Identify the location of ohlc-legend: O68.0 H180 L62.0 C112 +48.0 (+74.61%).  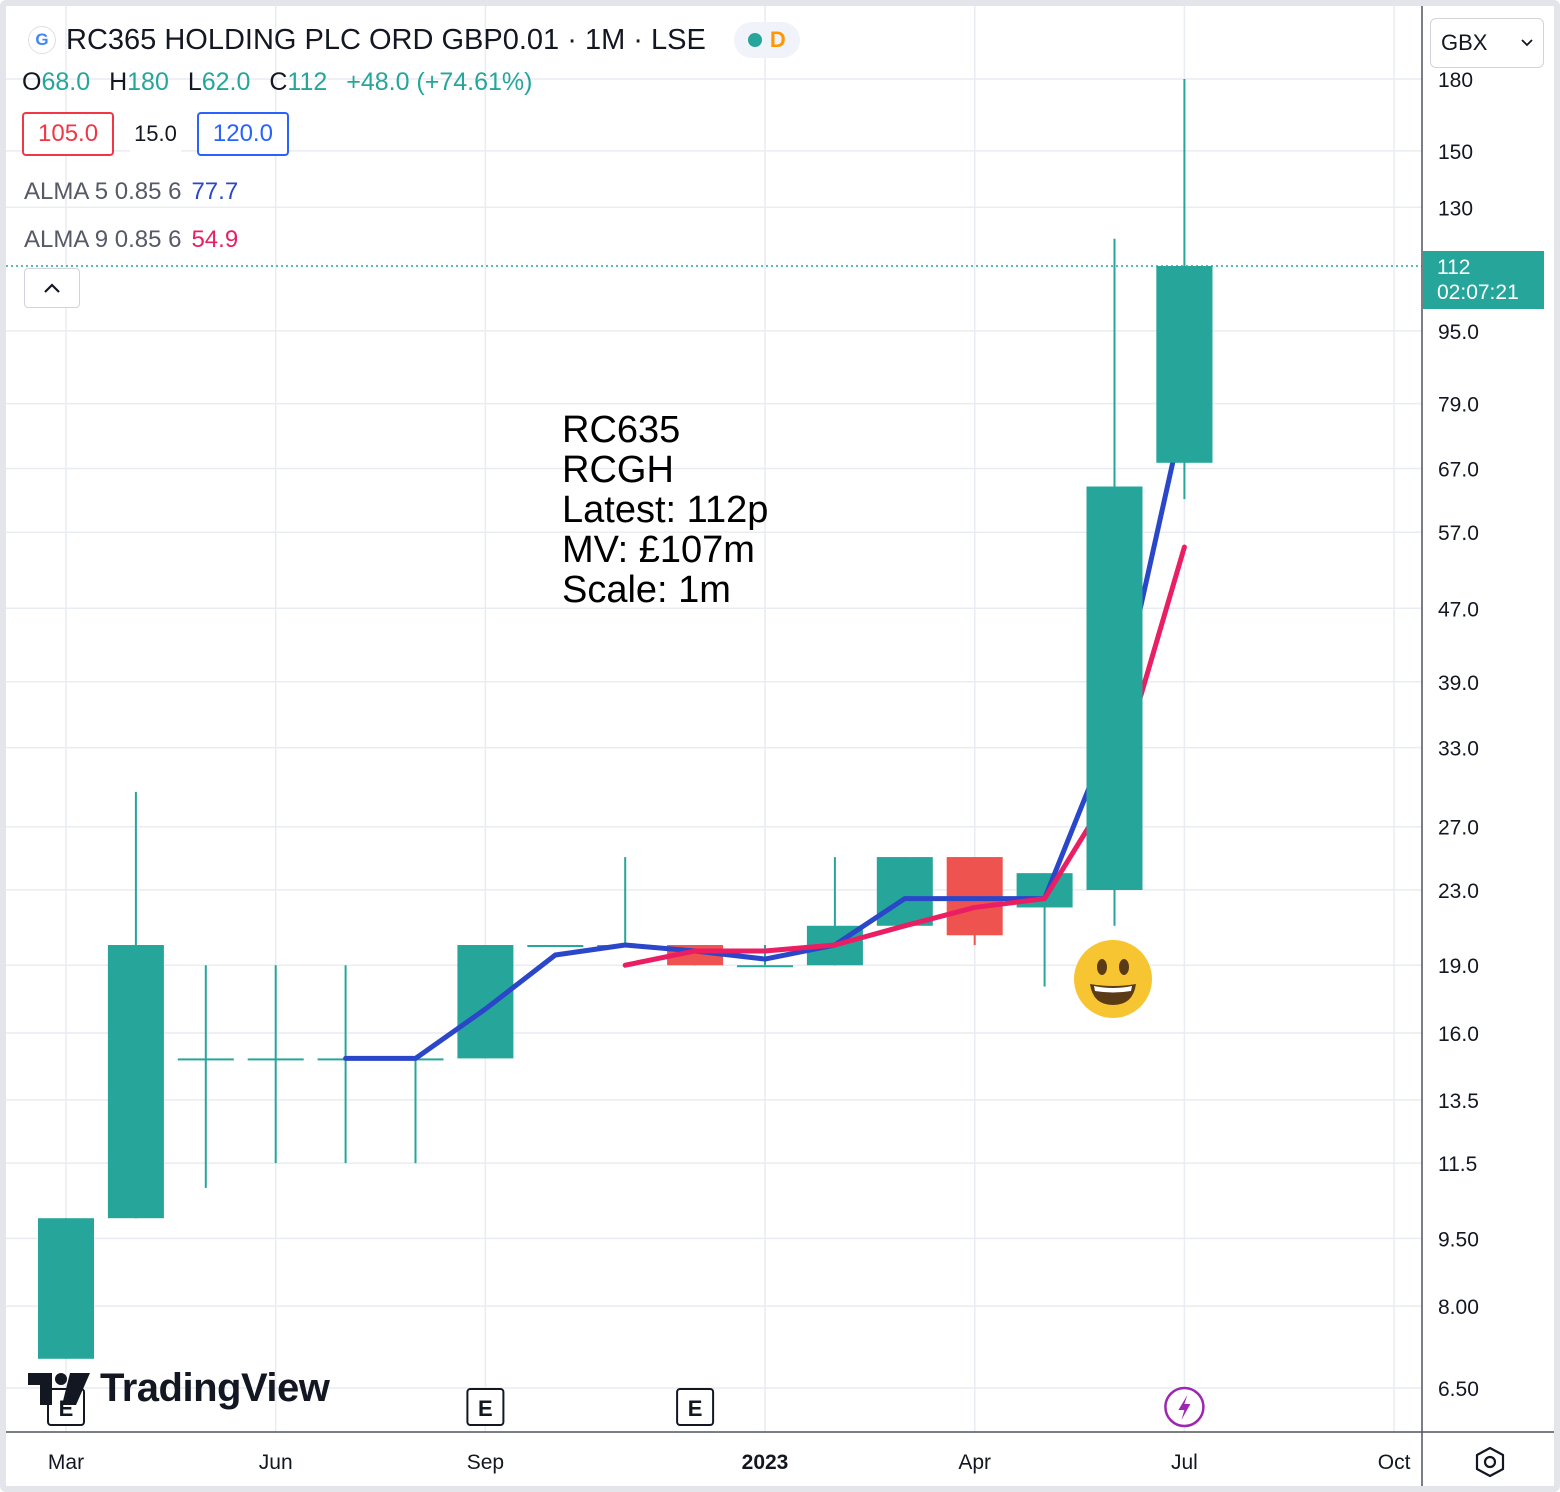
(283, 82).